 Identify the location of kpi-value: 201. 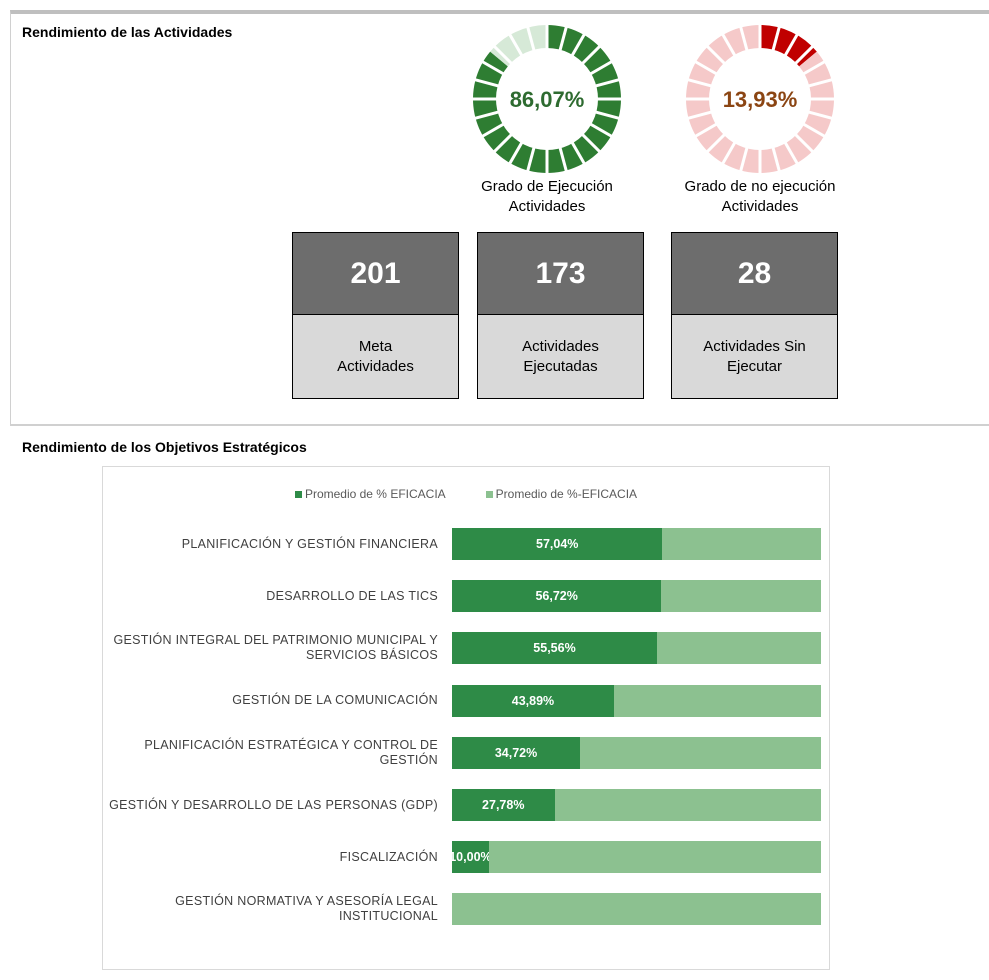
(375, 273).